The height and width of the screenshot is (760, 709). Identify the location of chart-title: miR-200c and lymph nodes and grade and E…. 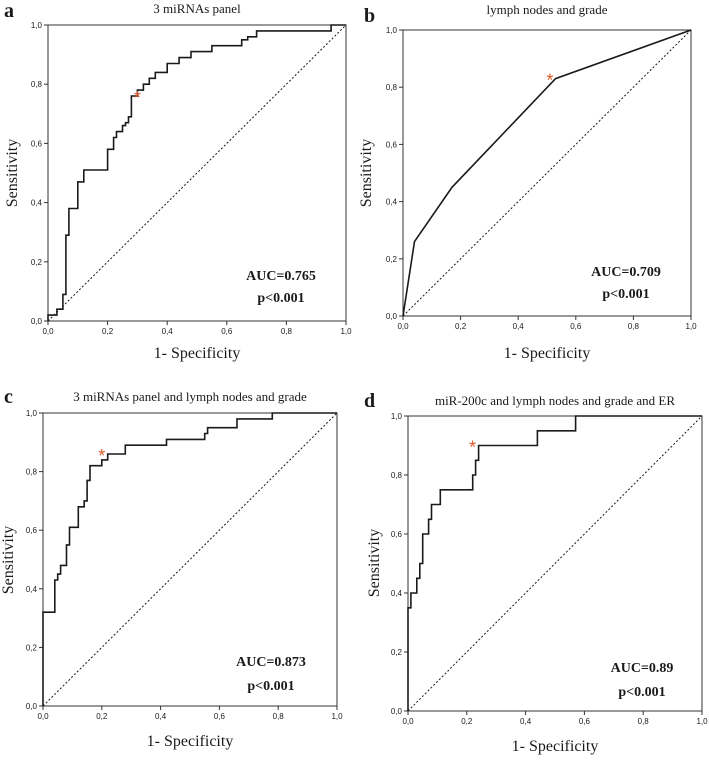
(555, 400).